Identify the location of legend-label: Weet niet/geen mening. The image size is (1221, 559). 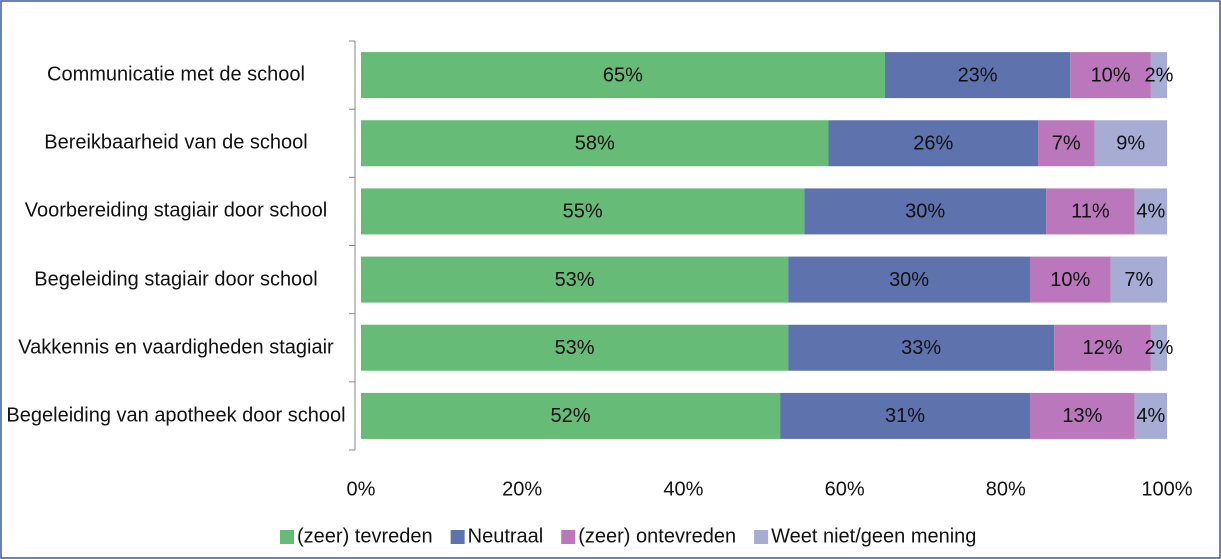
(873, 536).